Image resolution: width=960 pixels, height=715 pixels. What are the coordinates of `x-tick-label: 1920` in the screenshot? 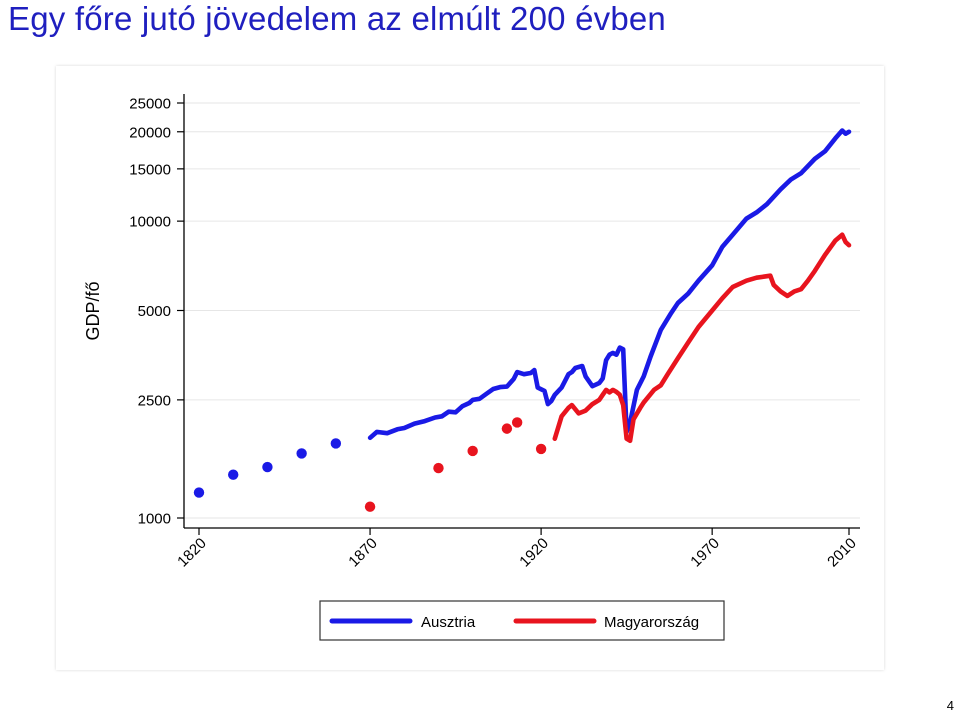 It's located at (534, 553).